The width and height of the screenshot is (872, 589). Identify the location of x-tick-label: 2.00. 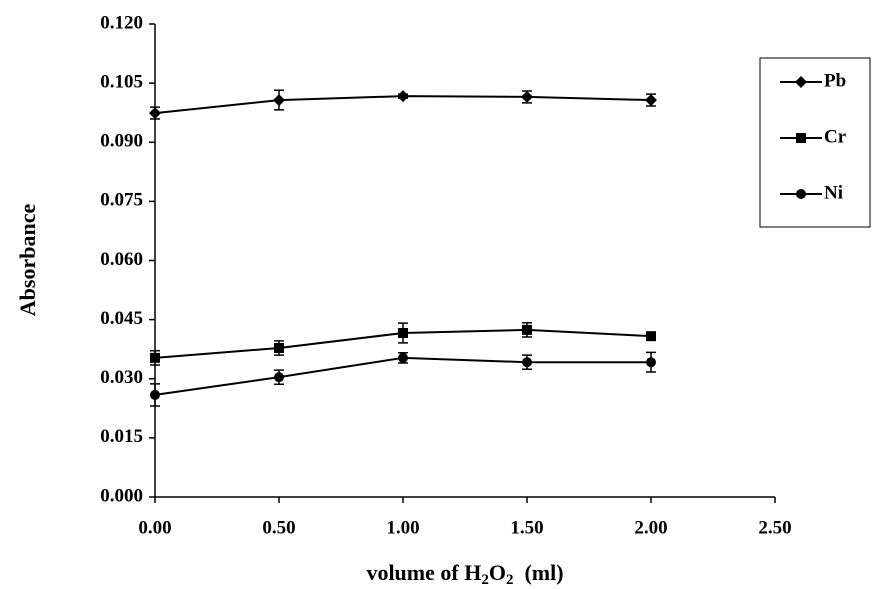
(650, 527).